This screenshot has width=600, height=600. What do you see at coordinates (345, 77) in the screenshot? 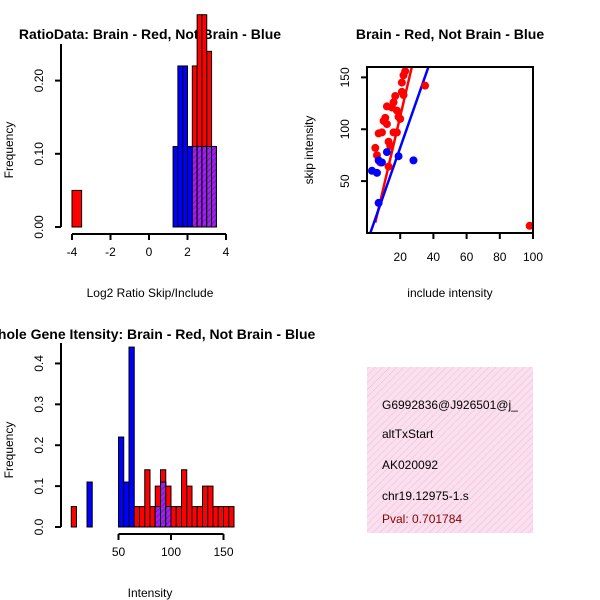
I see `y-tick-label: 150` at bounding box center [345, 77].